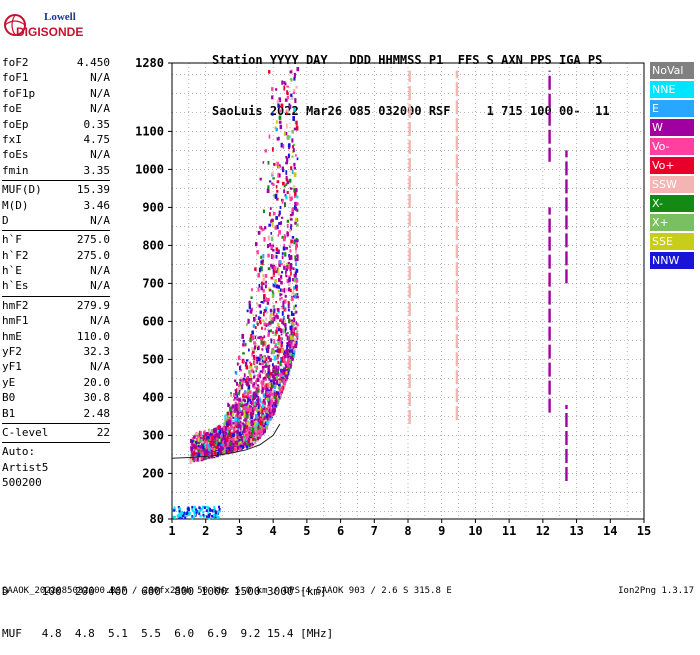 The width and height of the screenshot is (700, 655). Describe the element at coordinates (149, 131) in the screenshot. I see `y-tick-label: 1100` at that location.